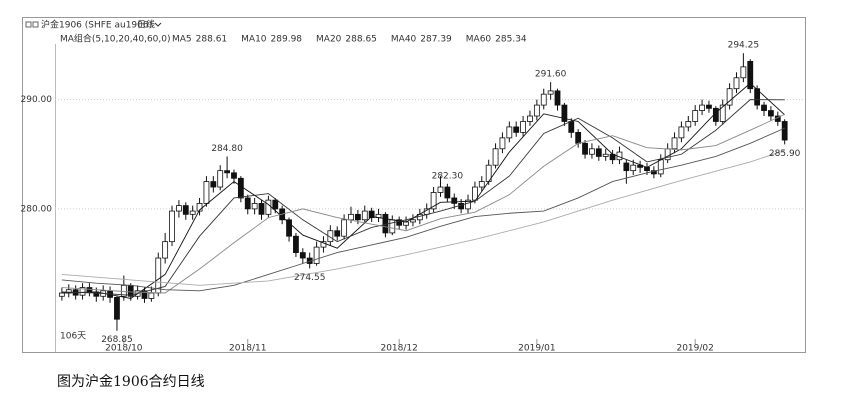 This screenshot has height=408, width=846. What do you see at coordinates (35, 24) in the screenshot?
I see `icon` at bounding box center [35, 24].